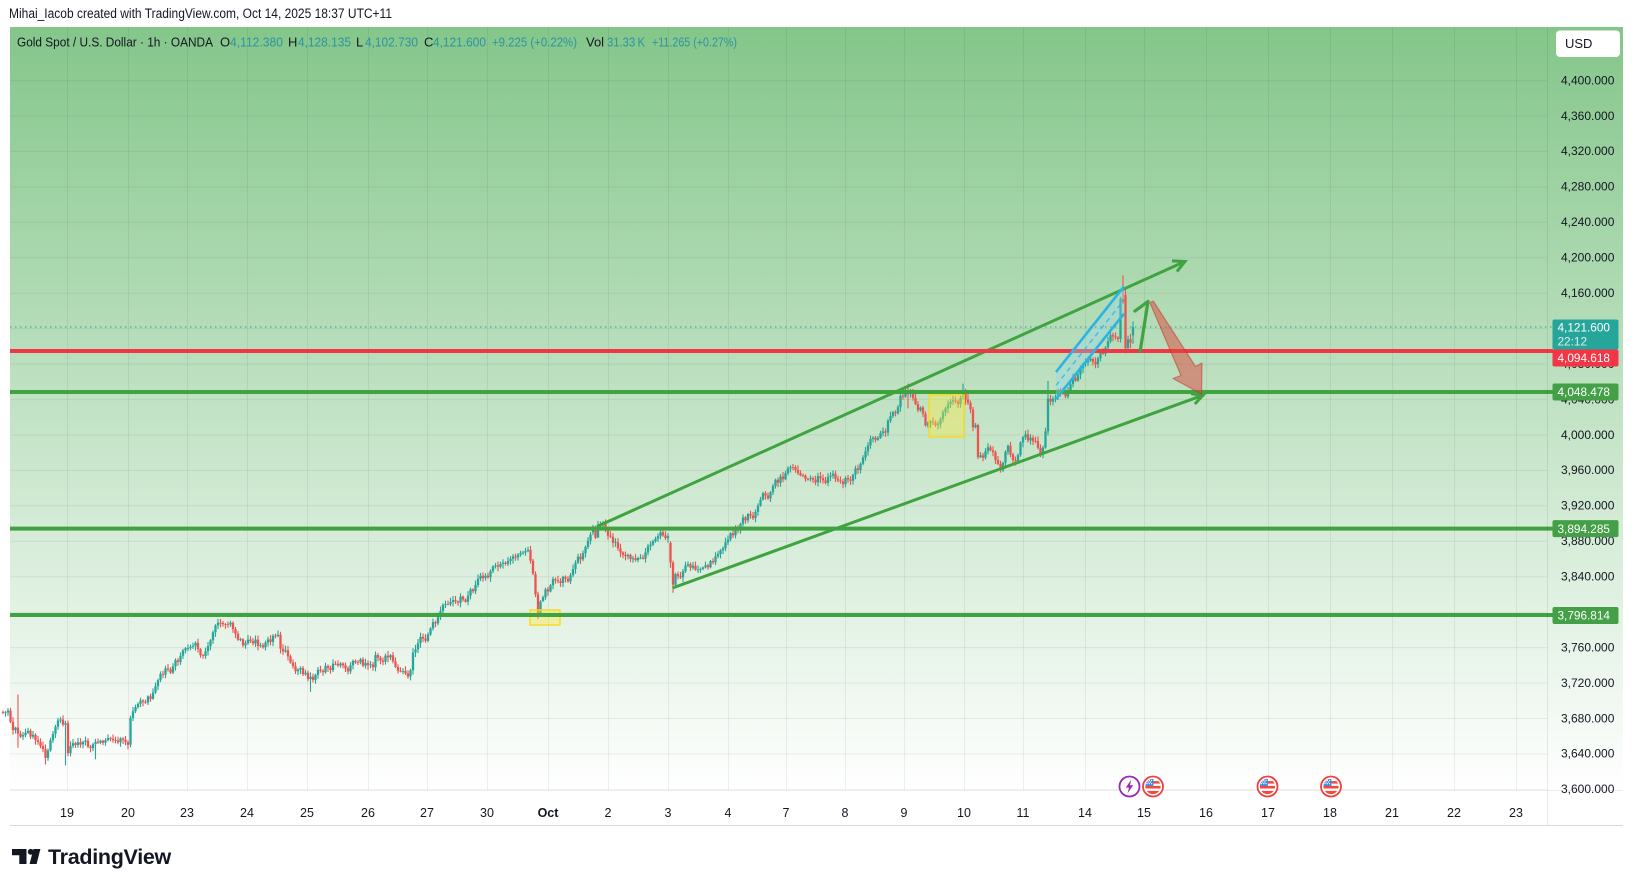 Image resolution: width=1634 pixels, height=887 pixels. Describe the element at coordinates (1584, 392) in the screenshot. I see `svg-text: 4,048.478` at that location.